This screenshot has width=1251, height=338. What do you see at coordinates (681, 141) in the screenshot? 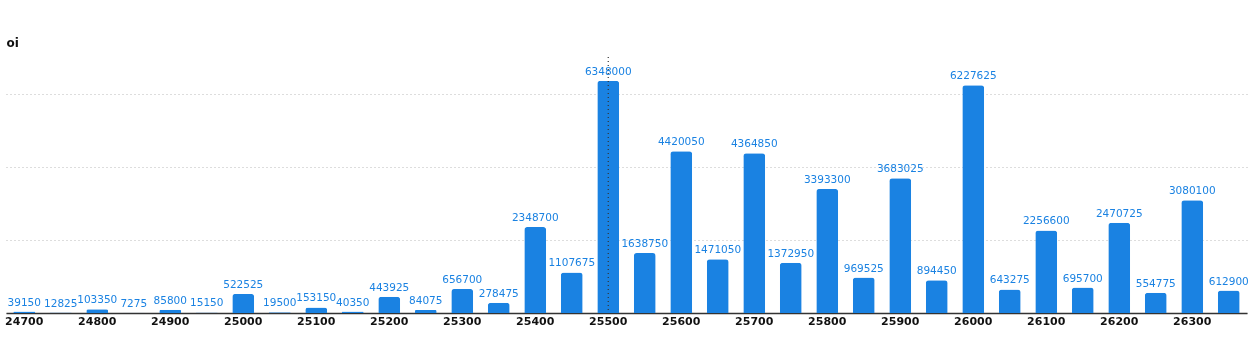
I see `data-label: 4420050` at bounding box center [681, 141].